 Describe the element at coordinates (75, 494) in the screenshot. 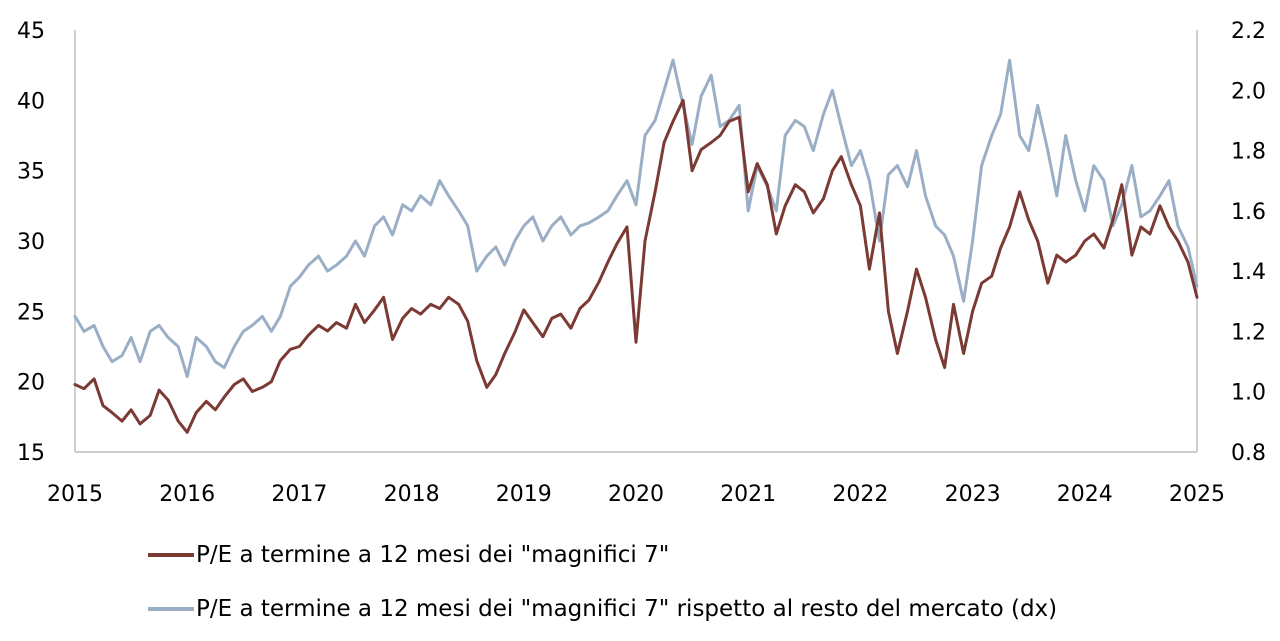

I see `x-tick-label: 2015` at that location.